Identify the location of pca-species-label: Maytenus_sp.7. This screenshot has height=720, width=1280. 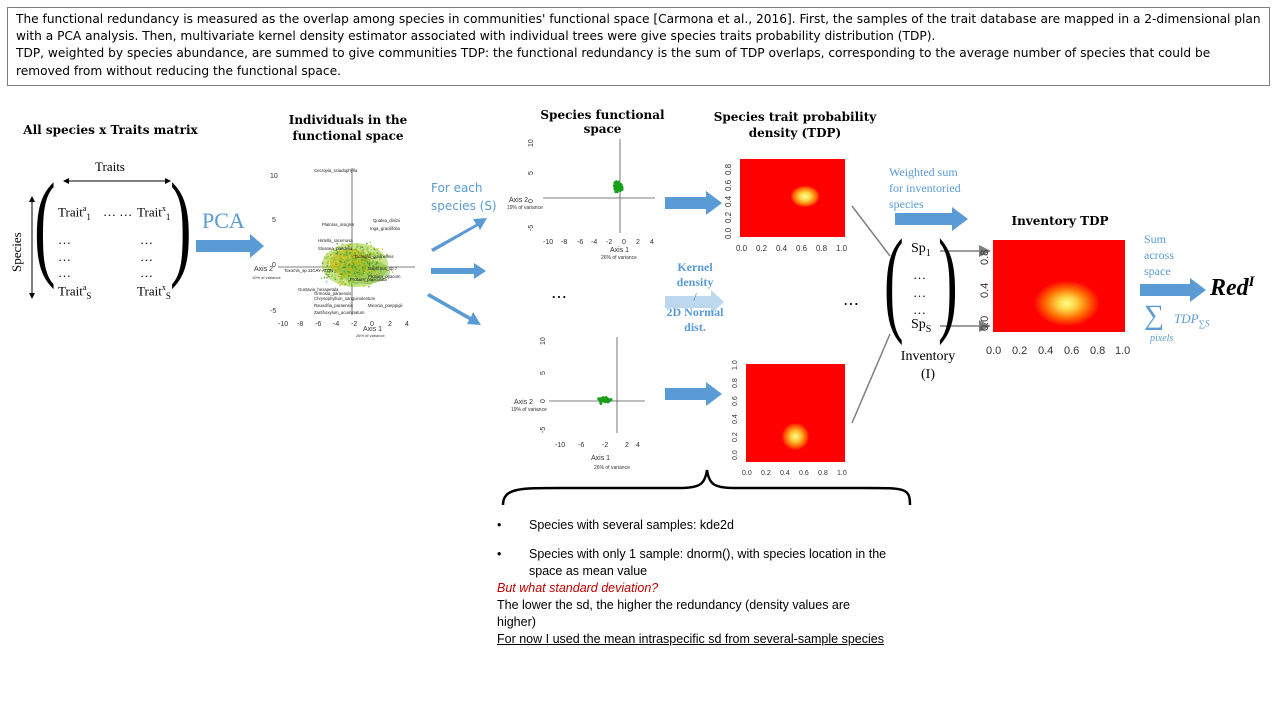
(383, 268).